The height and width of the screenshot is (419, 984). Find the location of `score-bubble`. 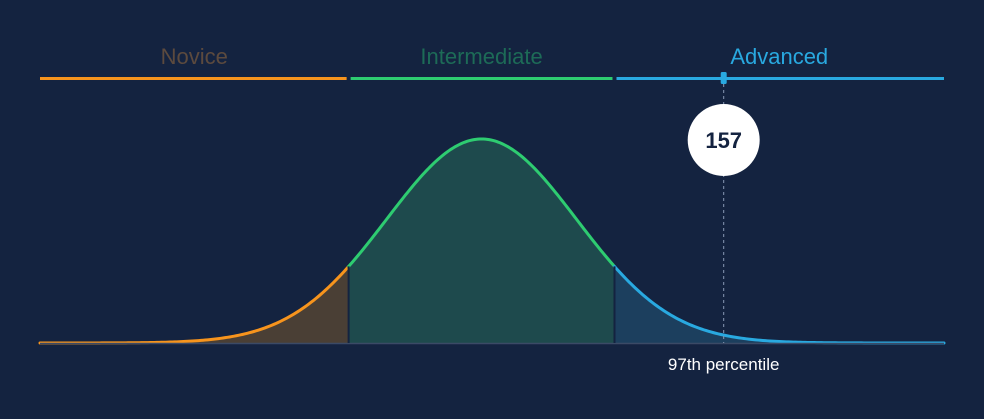

score-bubble is located at coordinates (723, 140).